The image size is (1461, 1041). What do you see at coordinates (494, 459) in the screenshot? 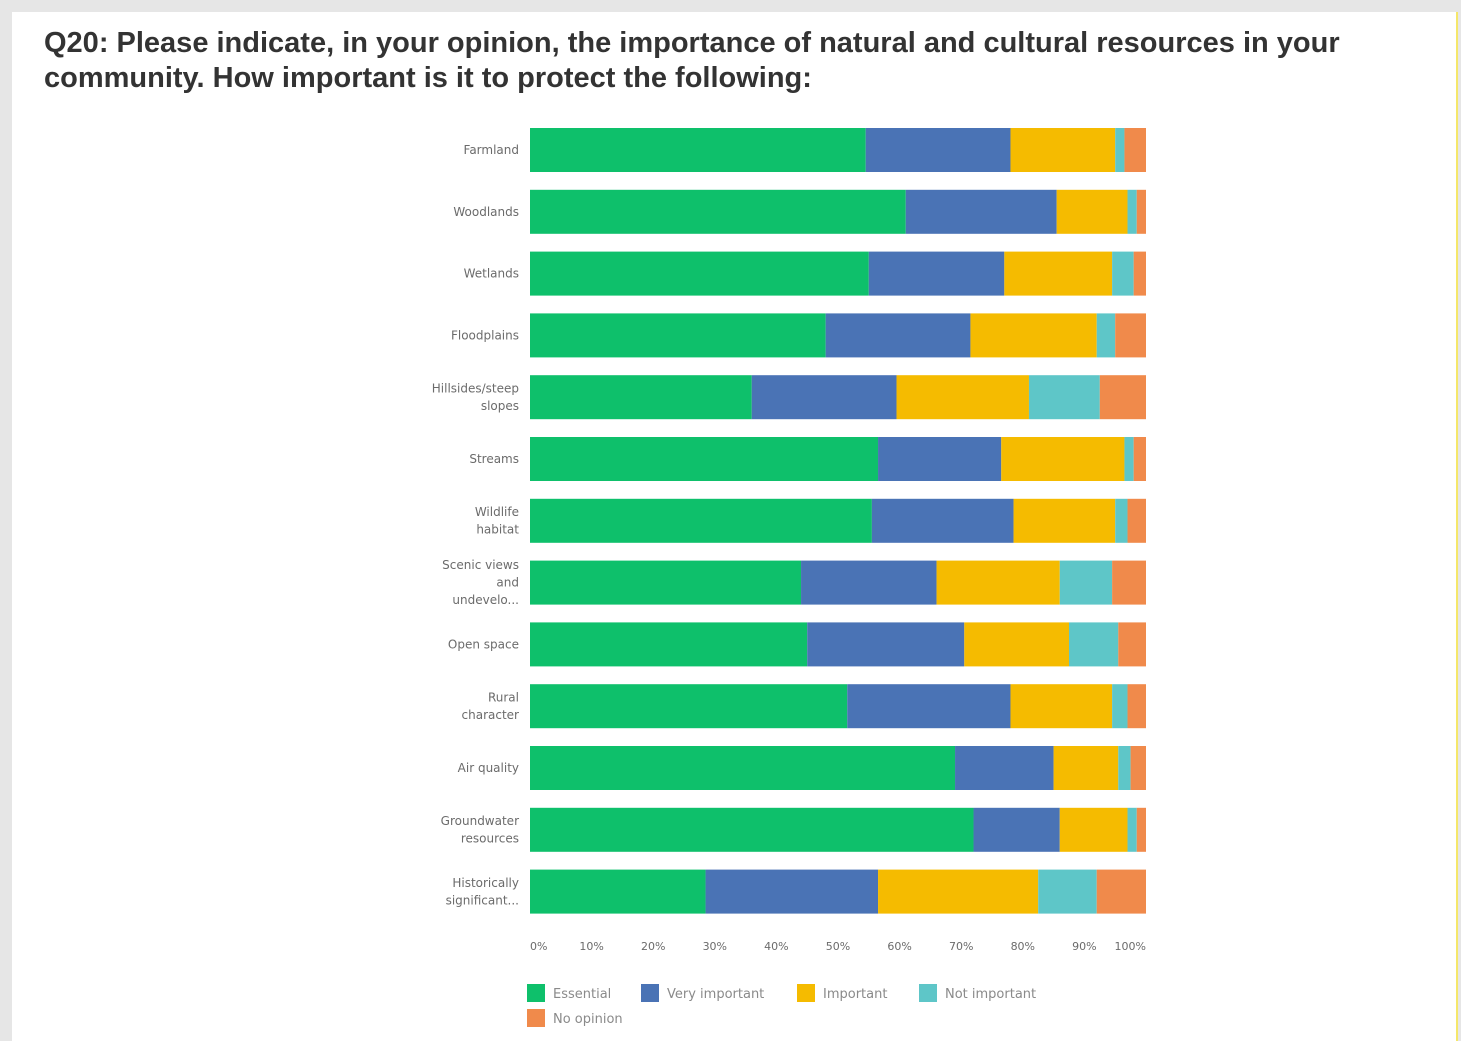
I see `category-label: Streams` at bounding box center [494, 459].